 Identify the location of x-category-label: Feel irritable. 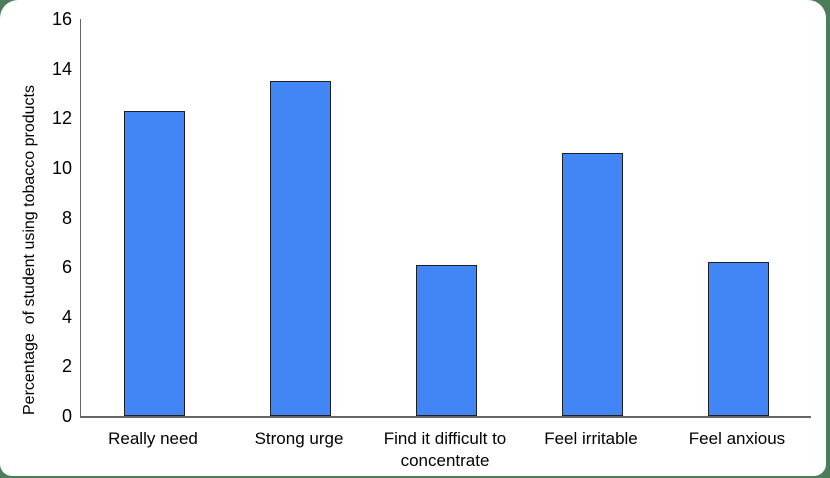
(591, 438).